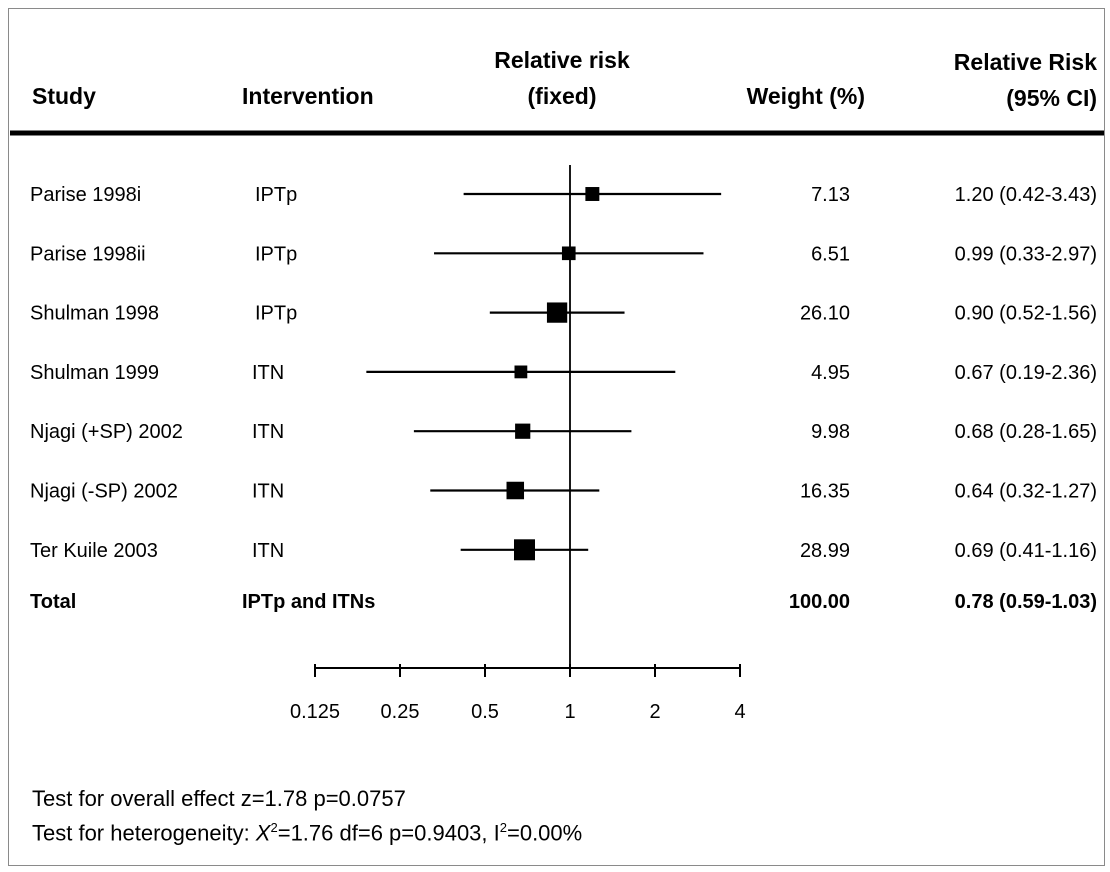  Describe the element at coordinates (1026, 432) in the screenshot. I see `rr-ci-value: 0.68 (0.28-1.65)` at that location.